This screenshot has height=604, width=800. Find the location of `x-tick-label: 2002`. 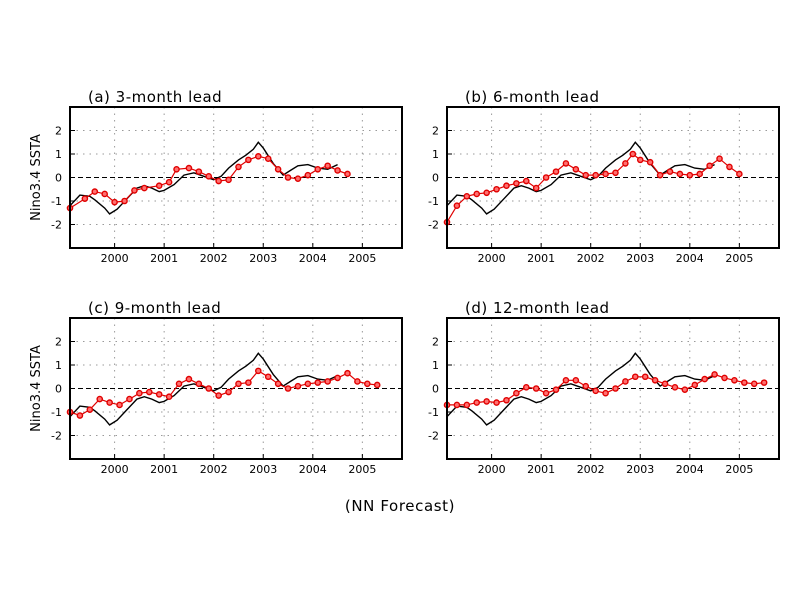

x-tick-label: 2002 is located at coordinates (214, 469).